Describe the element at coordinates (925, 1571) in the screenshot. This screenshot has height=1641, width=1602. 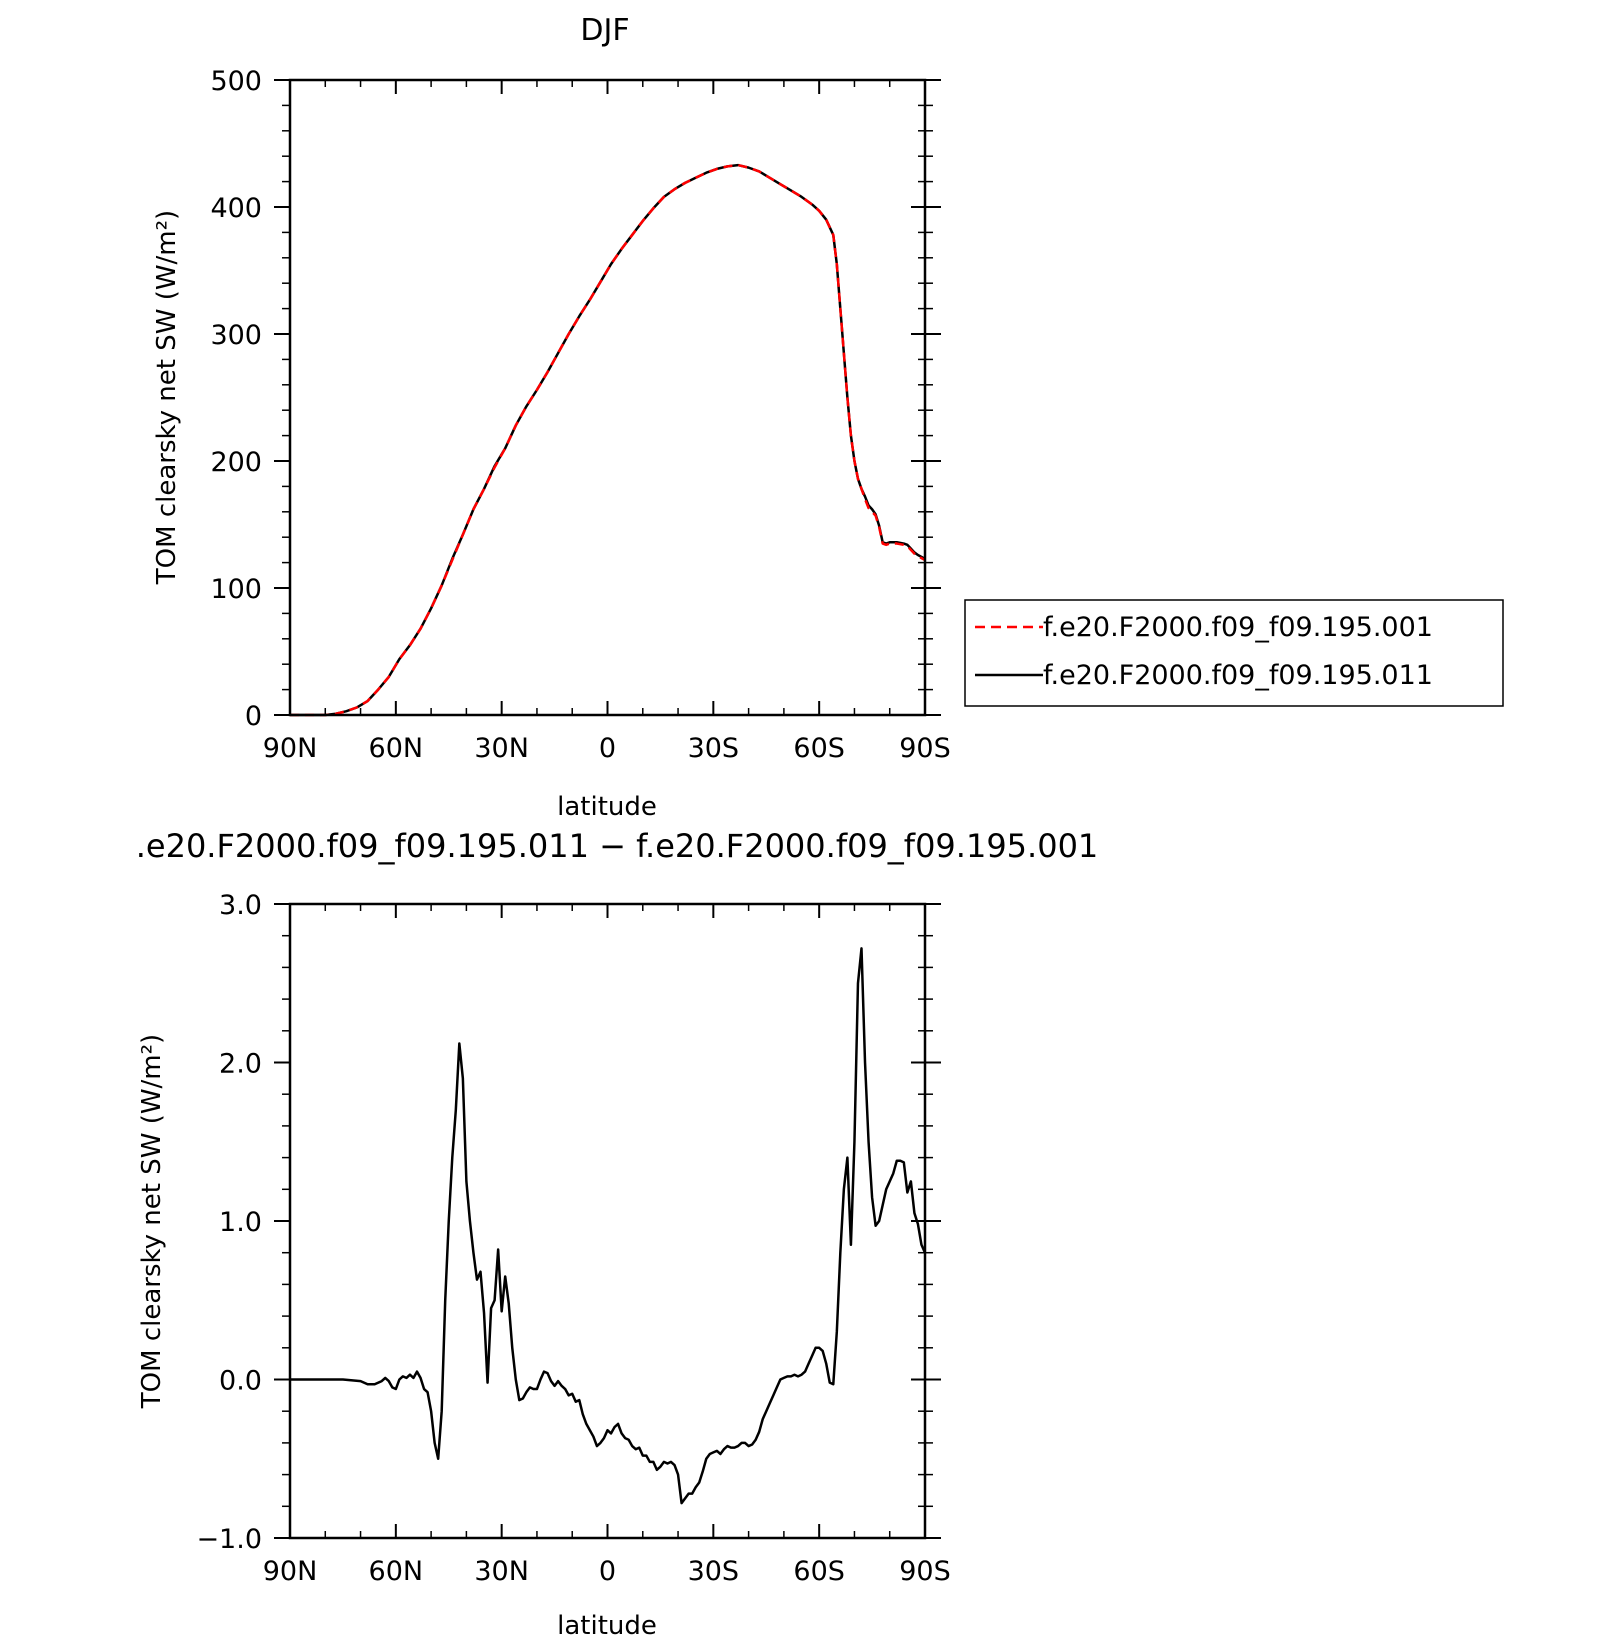
I see `bottom-x-tick-label: 90S` at that location.